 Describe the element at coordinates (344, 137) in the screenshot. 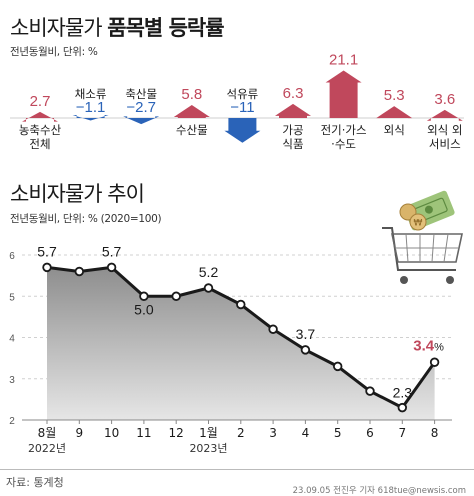

I see `bar-category-label-6: 전기·가스 ·수도` at that location.